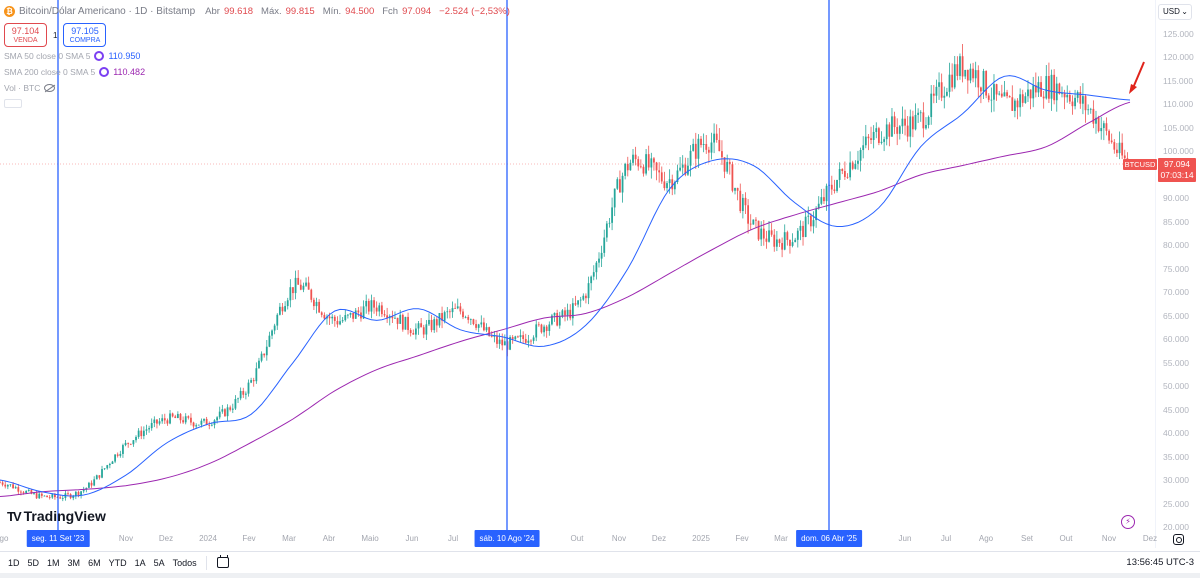  What do you see at coordinates (1176, 245) in the screenshot?
I see `price-tick: 80.000` at bounding box center [1176, 245].